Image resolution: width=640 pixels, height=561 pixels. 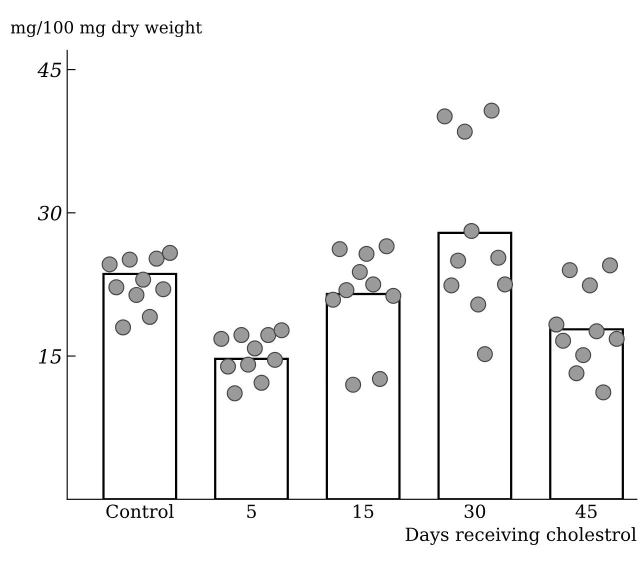 What do you see at coordinates (50, 70) in the screenshot?
I see `y-tick-label: 45` at bounding box center [50, 70].